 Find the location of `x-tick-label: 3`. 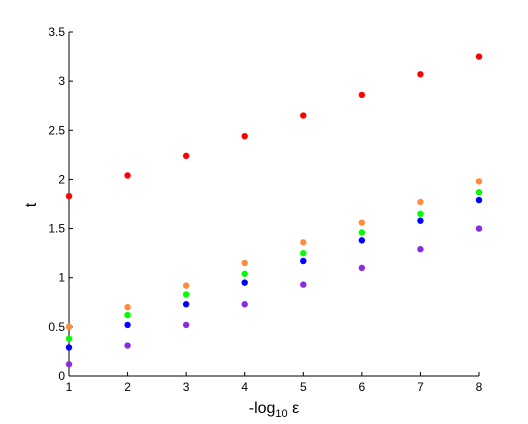

x-tick-label: 3 is located at coordinates (186, 387).